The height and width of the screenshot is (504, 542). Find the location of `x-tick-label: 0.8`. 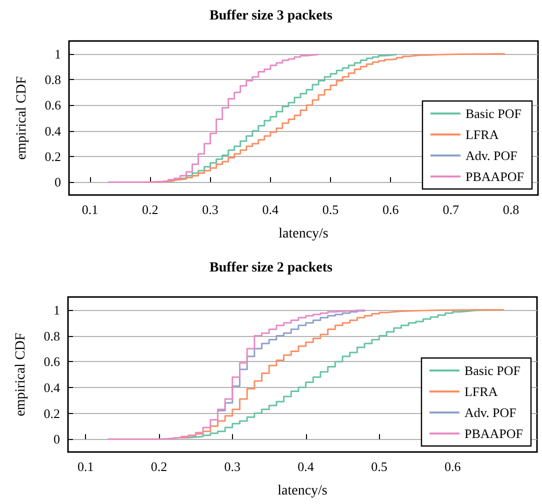

x-tick-label: 0.8 is located at coordinates (511, 209).